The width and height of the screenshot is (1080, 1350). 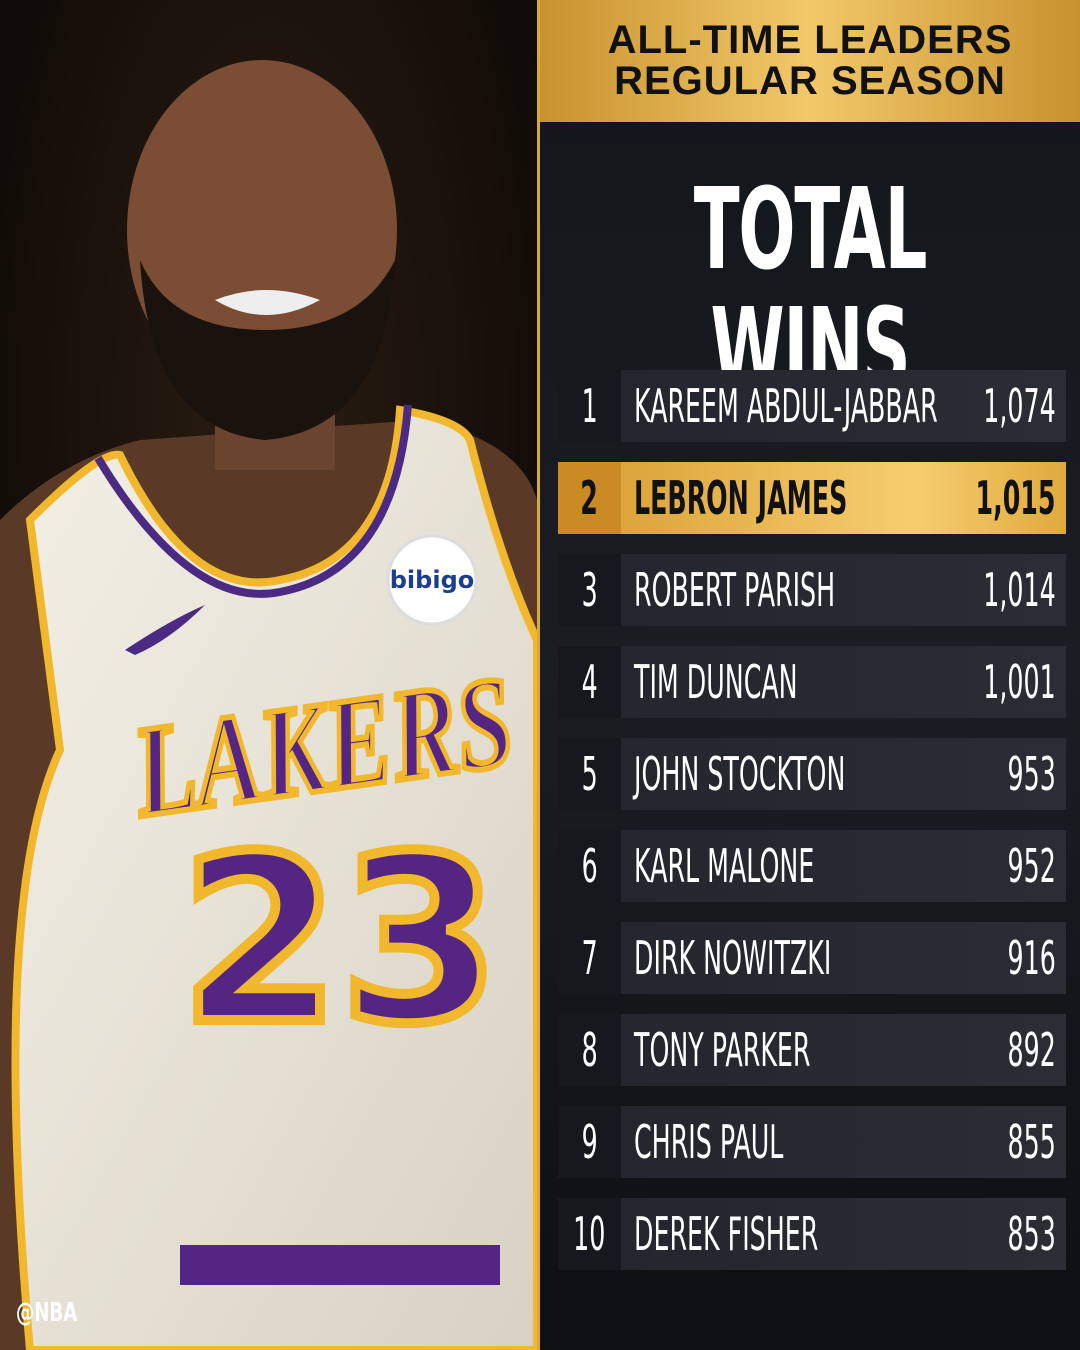 I want to click on value-cell: 1,014, so click(x=990, y=590).